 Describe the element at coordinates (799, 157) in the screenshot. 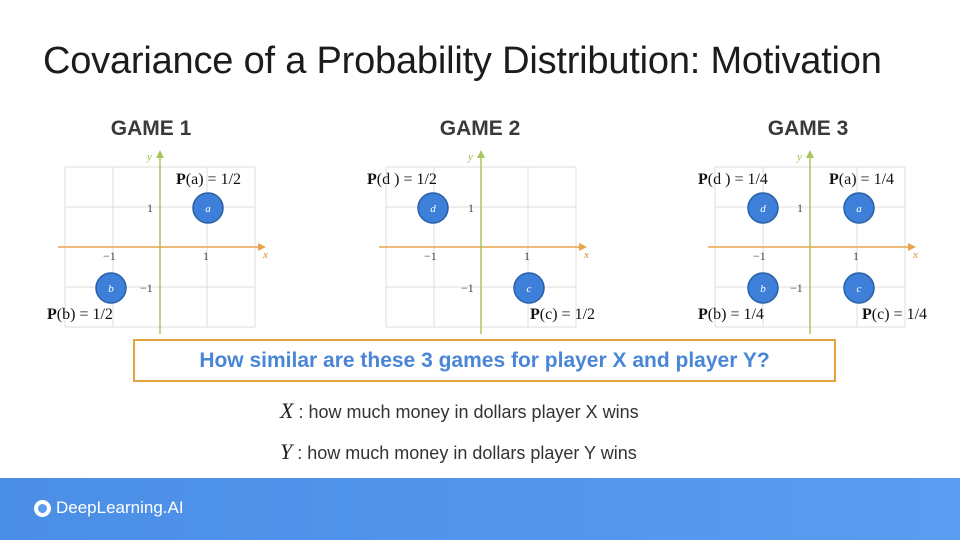

I see `game-3-y-name: y` at that location.